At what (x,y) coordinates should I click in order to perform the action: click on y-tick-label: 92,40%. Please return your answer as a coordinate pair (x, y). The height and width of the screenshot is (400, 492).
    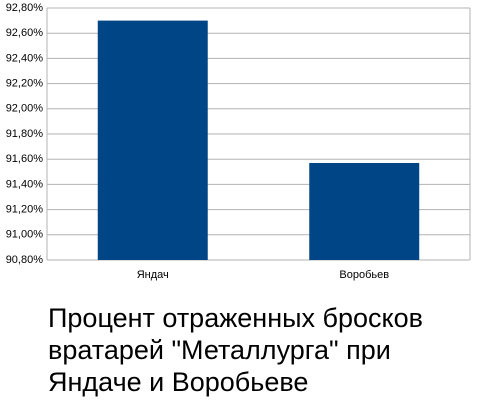
    Looking at the image, I should click on (25, 58).